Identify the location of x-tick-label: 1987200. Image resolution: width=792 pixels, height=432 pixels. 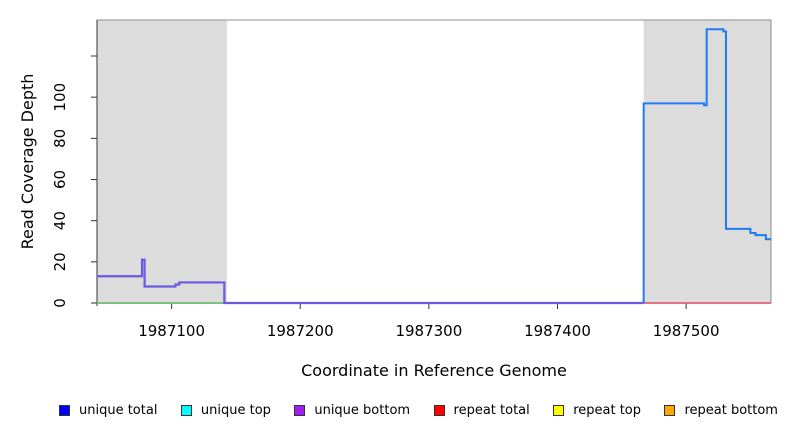
(300, 331).